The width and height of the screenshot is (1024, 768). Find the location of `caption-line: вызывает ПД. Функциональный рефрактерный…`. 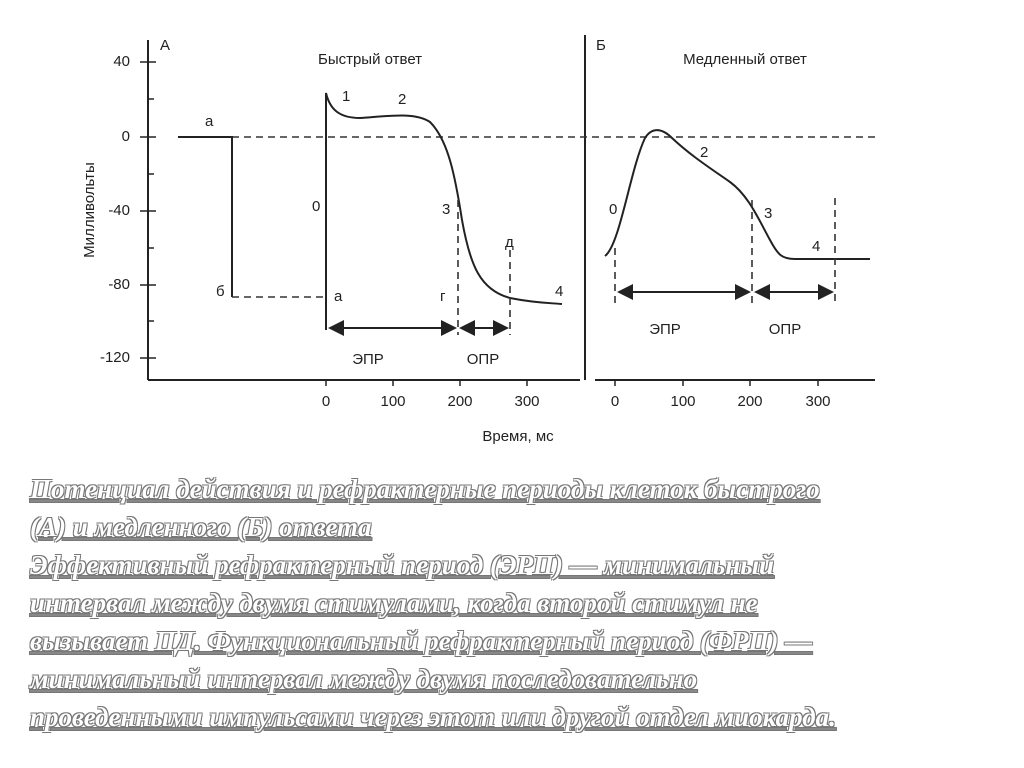

caption-line: вызывает ПД. Функциональный рефрактерный… is located at coordinates (421, 641).